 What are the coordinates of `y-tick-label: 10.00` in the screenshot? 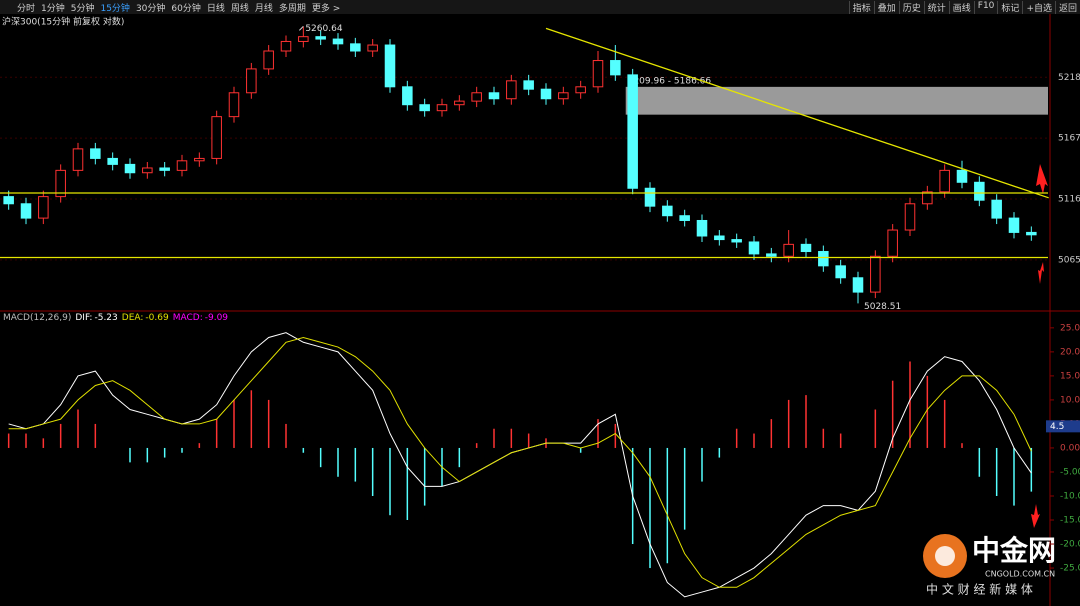 It's located at (1070, 400).